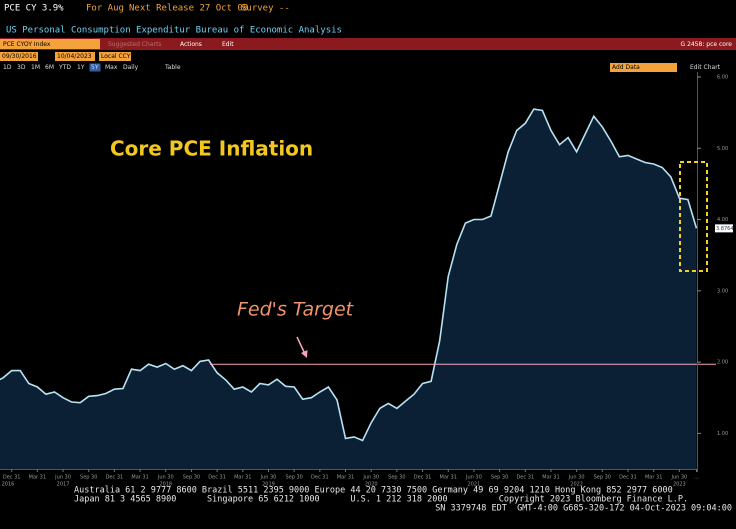 This screenshot has width=736, height=529. I want to click on x-year-label: 2018, so click(165, 485).